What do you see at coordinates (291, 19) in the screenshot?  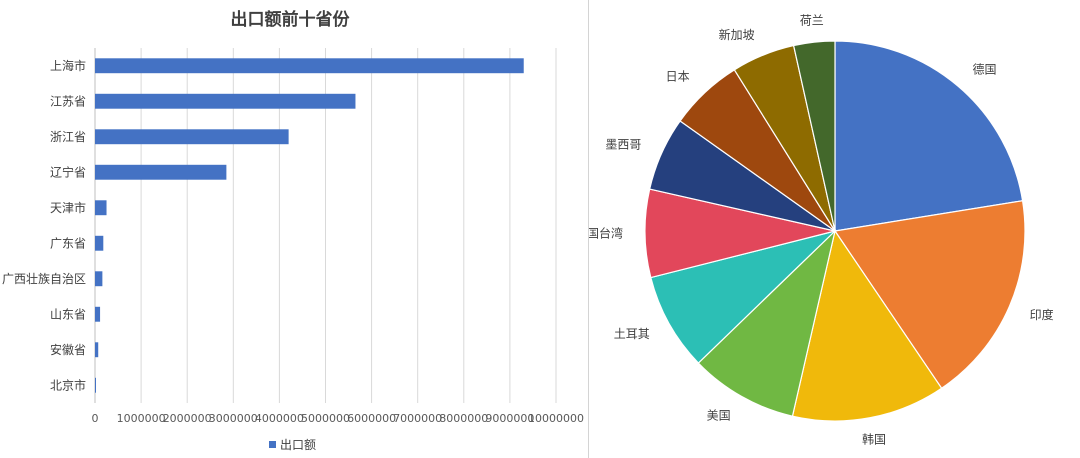 I see `chart-title: 出口额前十省份` at bounding box center [291, 19].